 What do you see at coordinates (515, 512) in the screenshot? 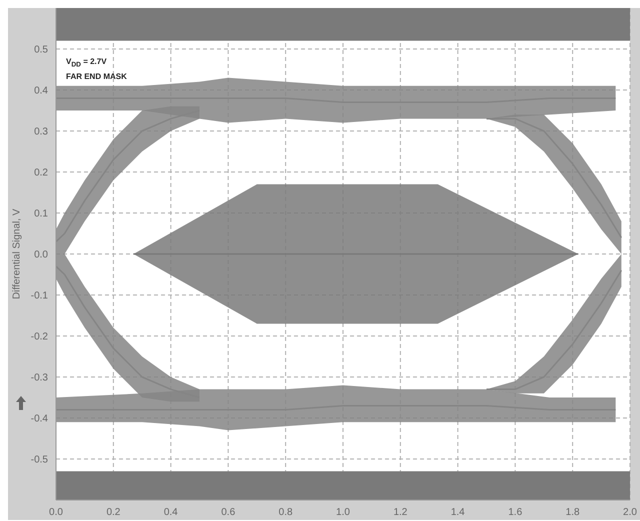
I see `x-tick-label: 1.6` at bounding box center [515, 512].